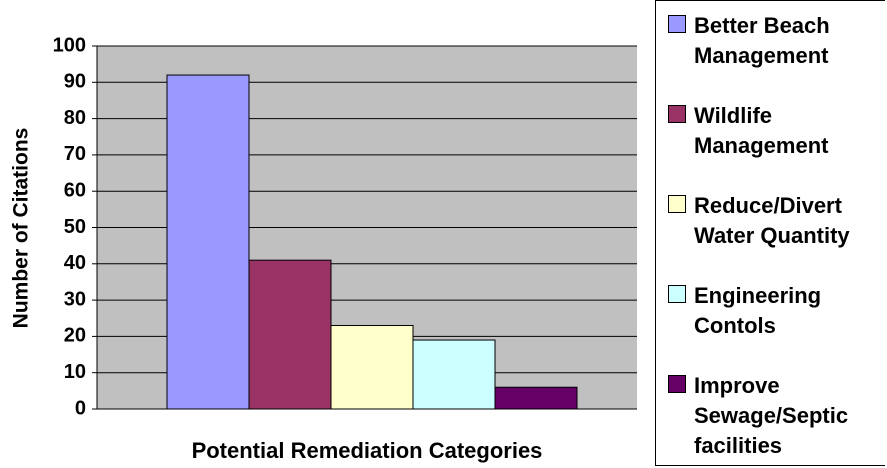  Describe the element at coordinates (367, 450) in the screenshot. I see `x-axis-title: Potential Remediation Categories` at that location.